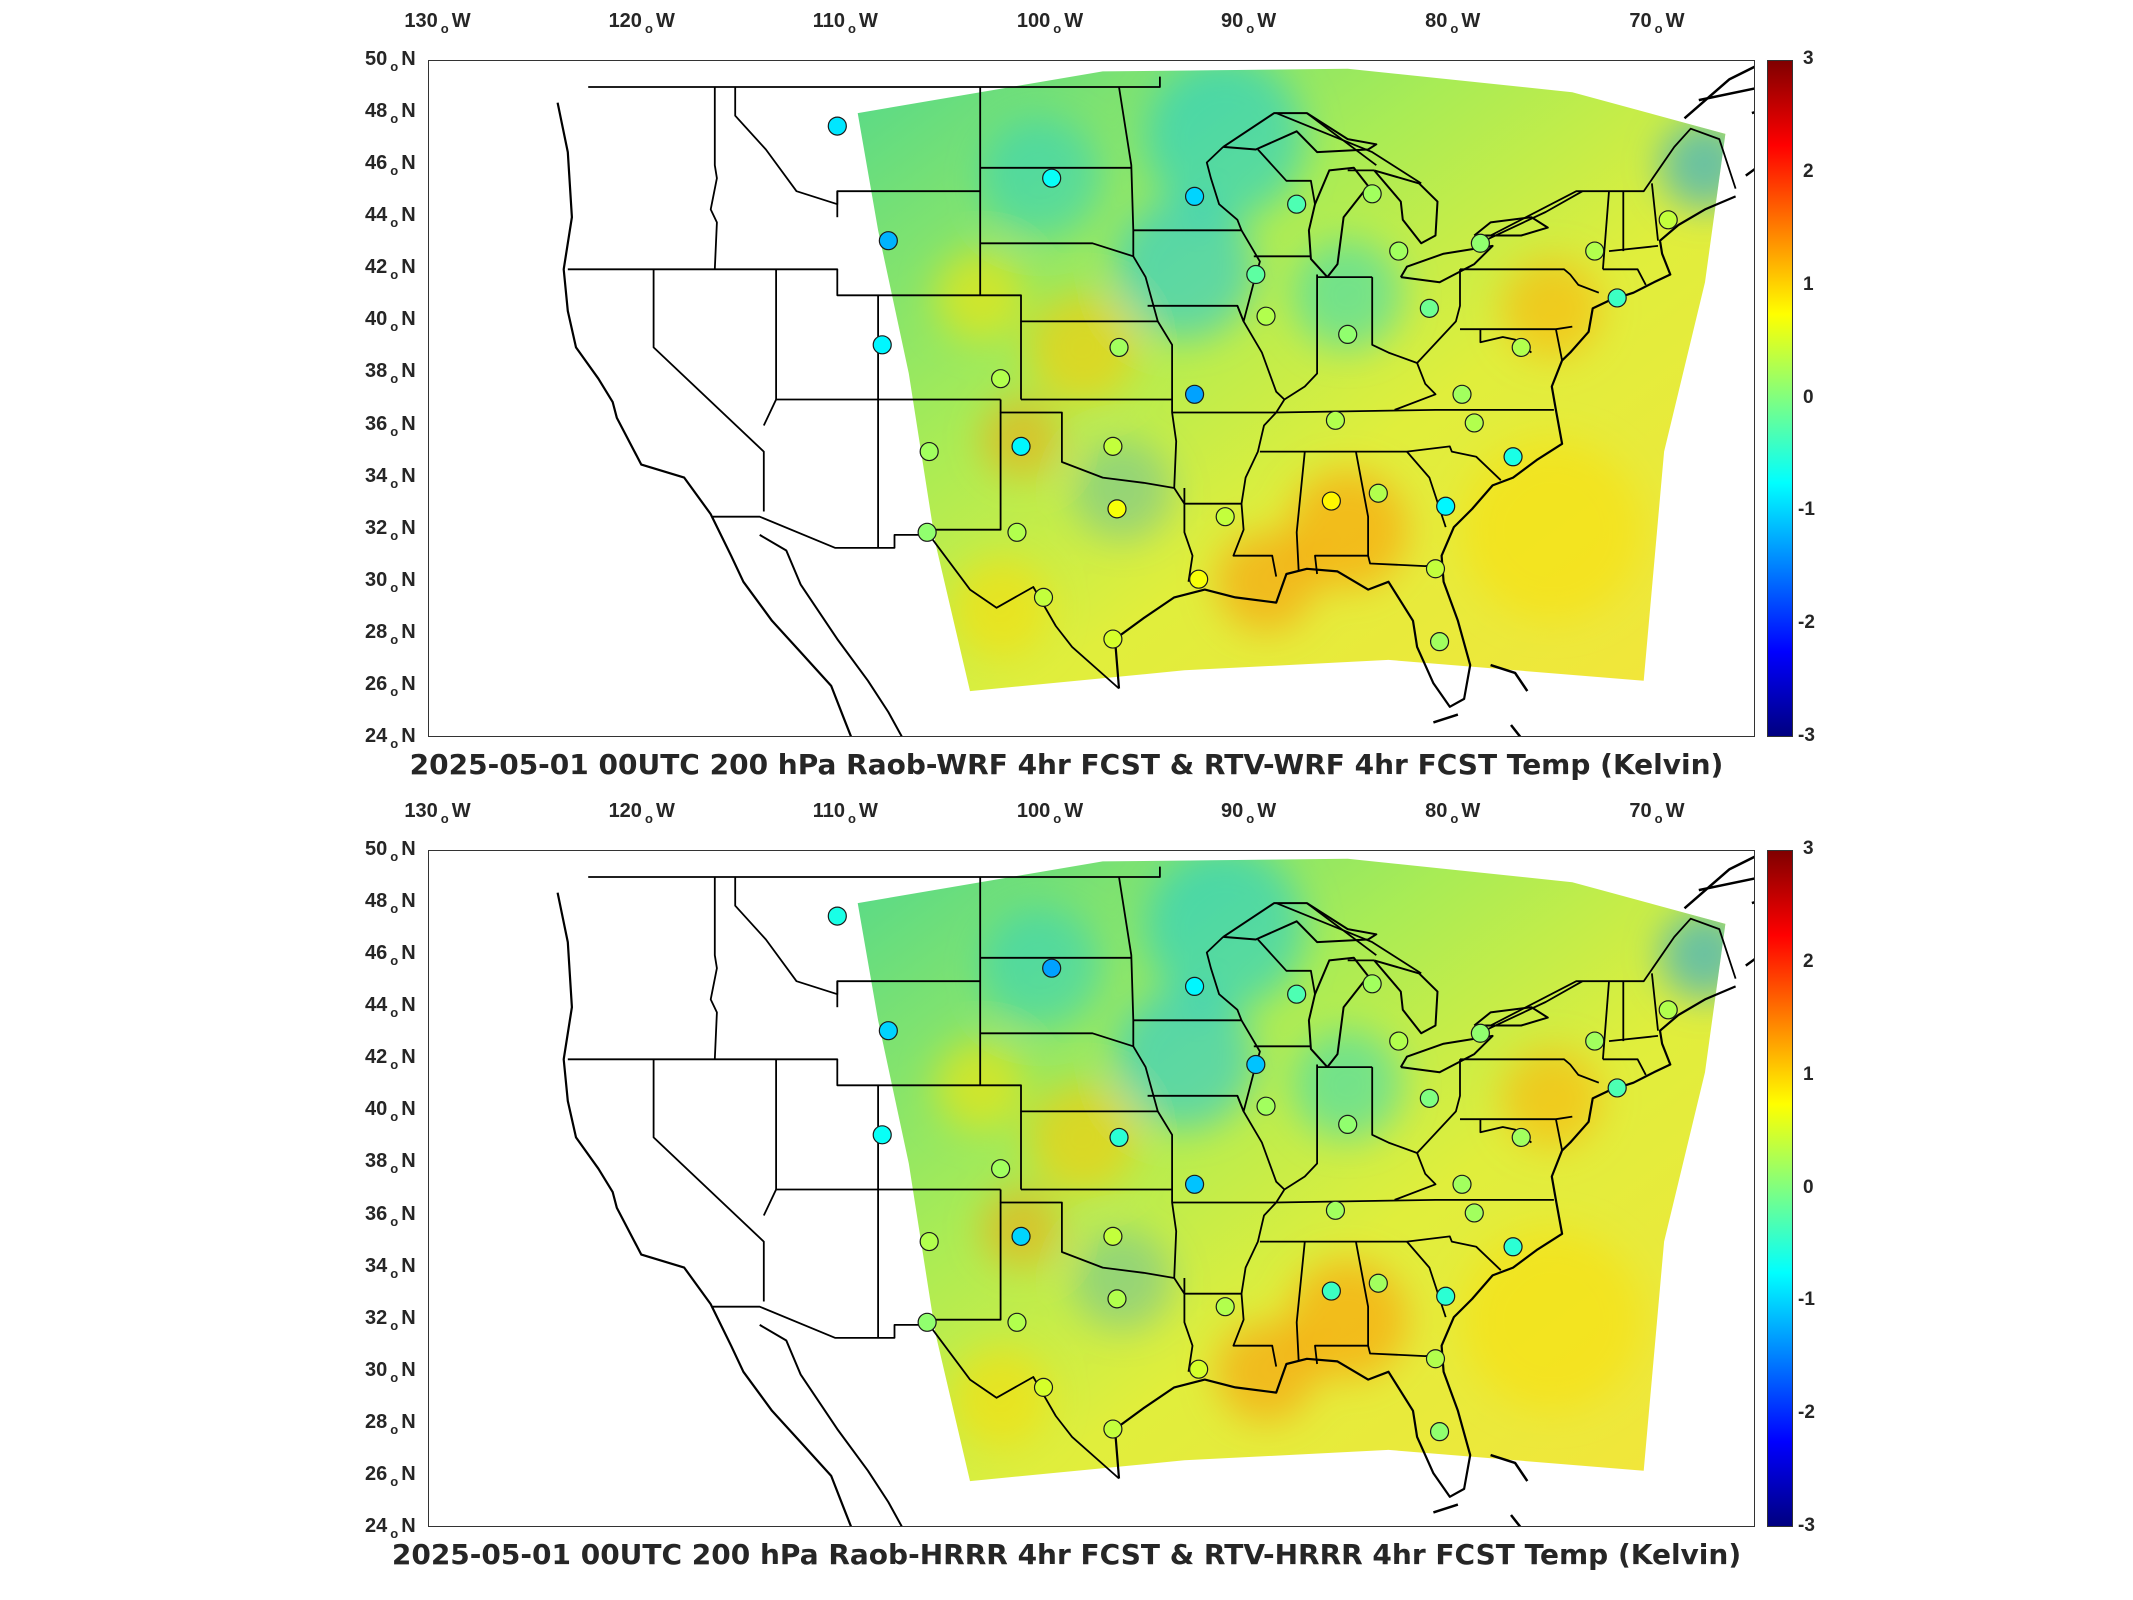 Image resolution: width=2133 pixels, height=1600 pixels. What do you see at coordinates (390, 1319) in the screenshot?
I see `lat-tick-label: 32 o N` at bounding box center [390, 1319].